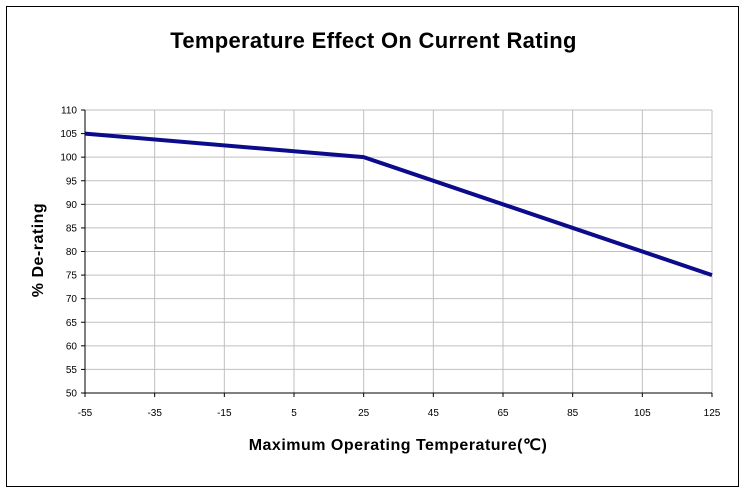 The image size is (747, 498). I want to click on y-tick-labels: 50 55 60 65 70 75 80 85 90 95 100 105 110, so click(68, 253).